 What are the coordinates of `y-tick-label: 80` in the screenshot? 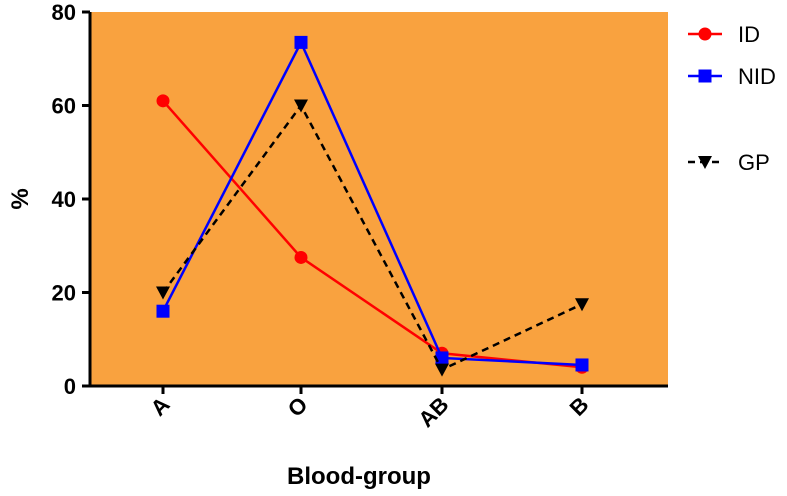 It's located at (64, 12).